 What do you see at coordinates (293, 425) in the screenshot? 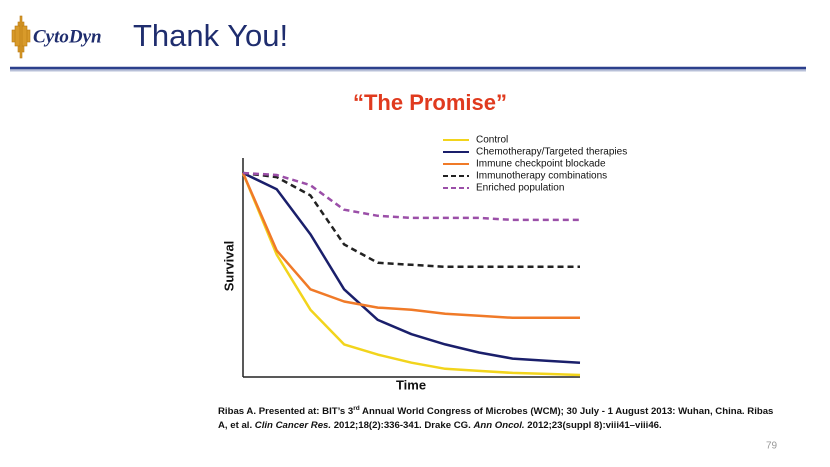
I see `citation-journal: Clin Cancer Res.` at bounding box center [293, 425].